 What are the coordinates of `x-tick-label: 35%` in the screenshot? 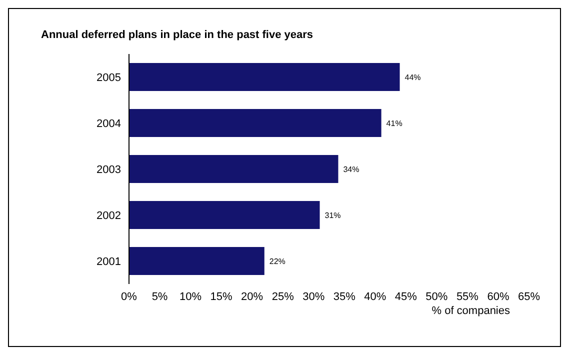 It's located at (344, 296).